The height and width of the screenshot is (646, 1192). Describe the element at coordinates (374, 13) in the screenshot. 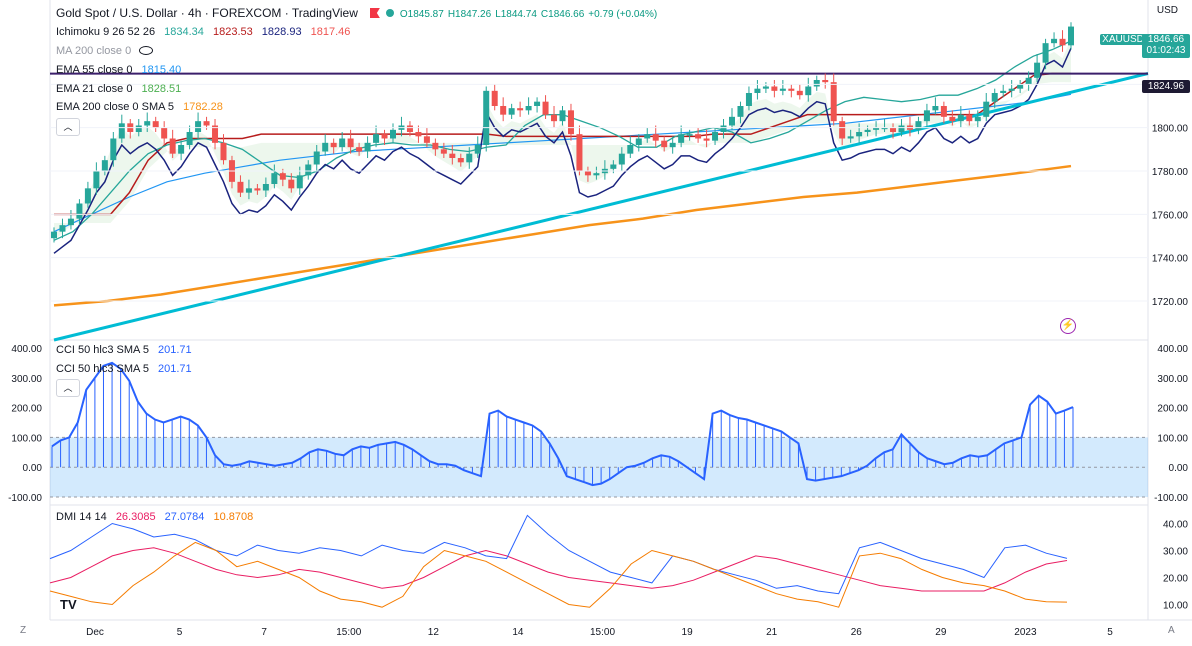

I see `flag-icon` at that location.